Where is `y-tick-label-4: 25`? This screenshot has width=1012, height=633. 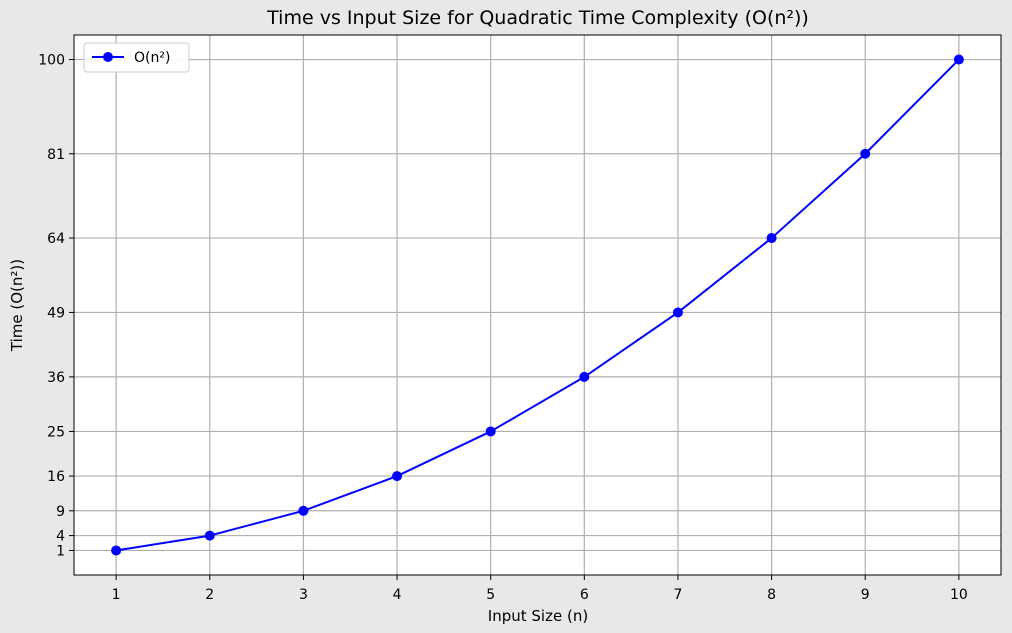 y-tick-label-4: 25 is located at coordinates (56, 432).